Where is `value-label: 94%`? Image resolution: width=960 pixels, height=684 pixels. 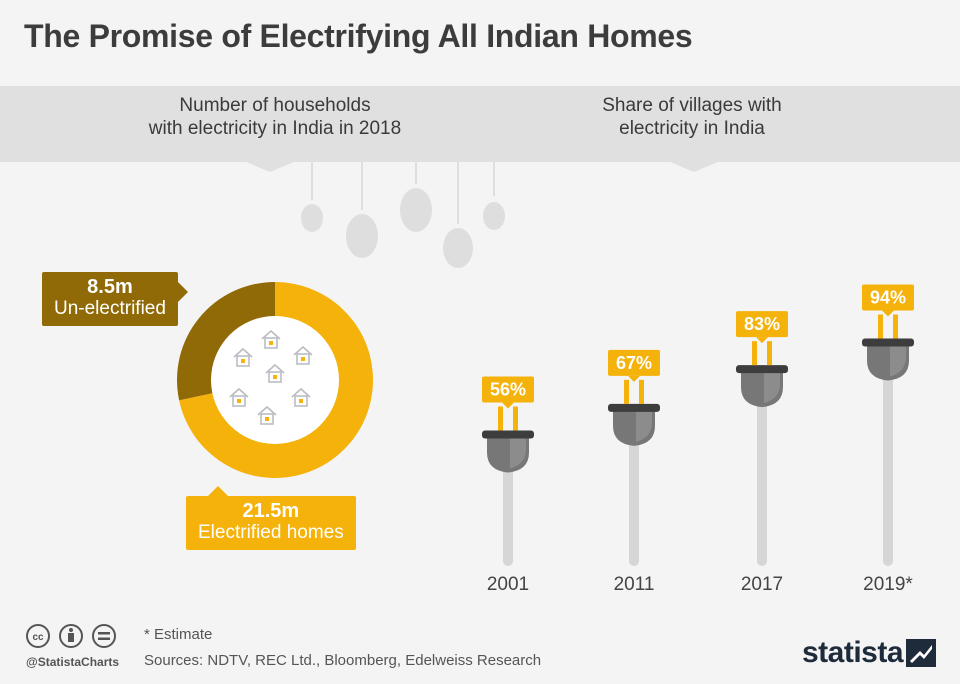
value-label: 94% is located at coordinates (888, 298).